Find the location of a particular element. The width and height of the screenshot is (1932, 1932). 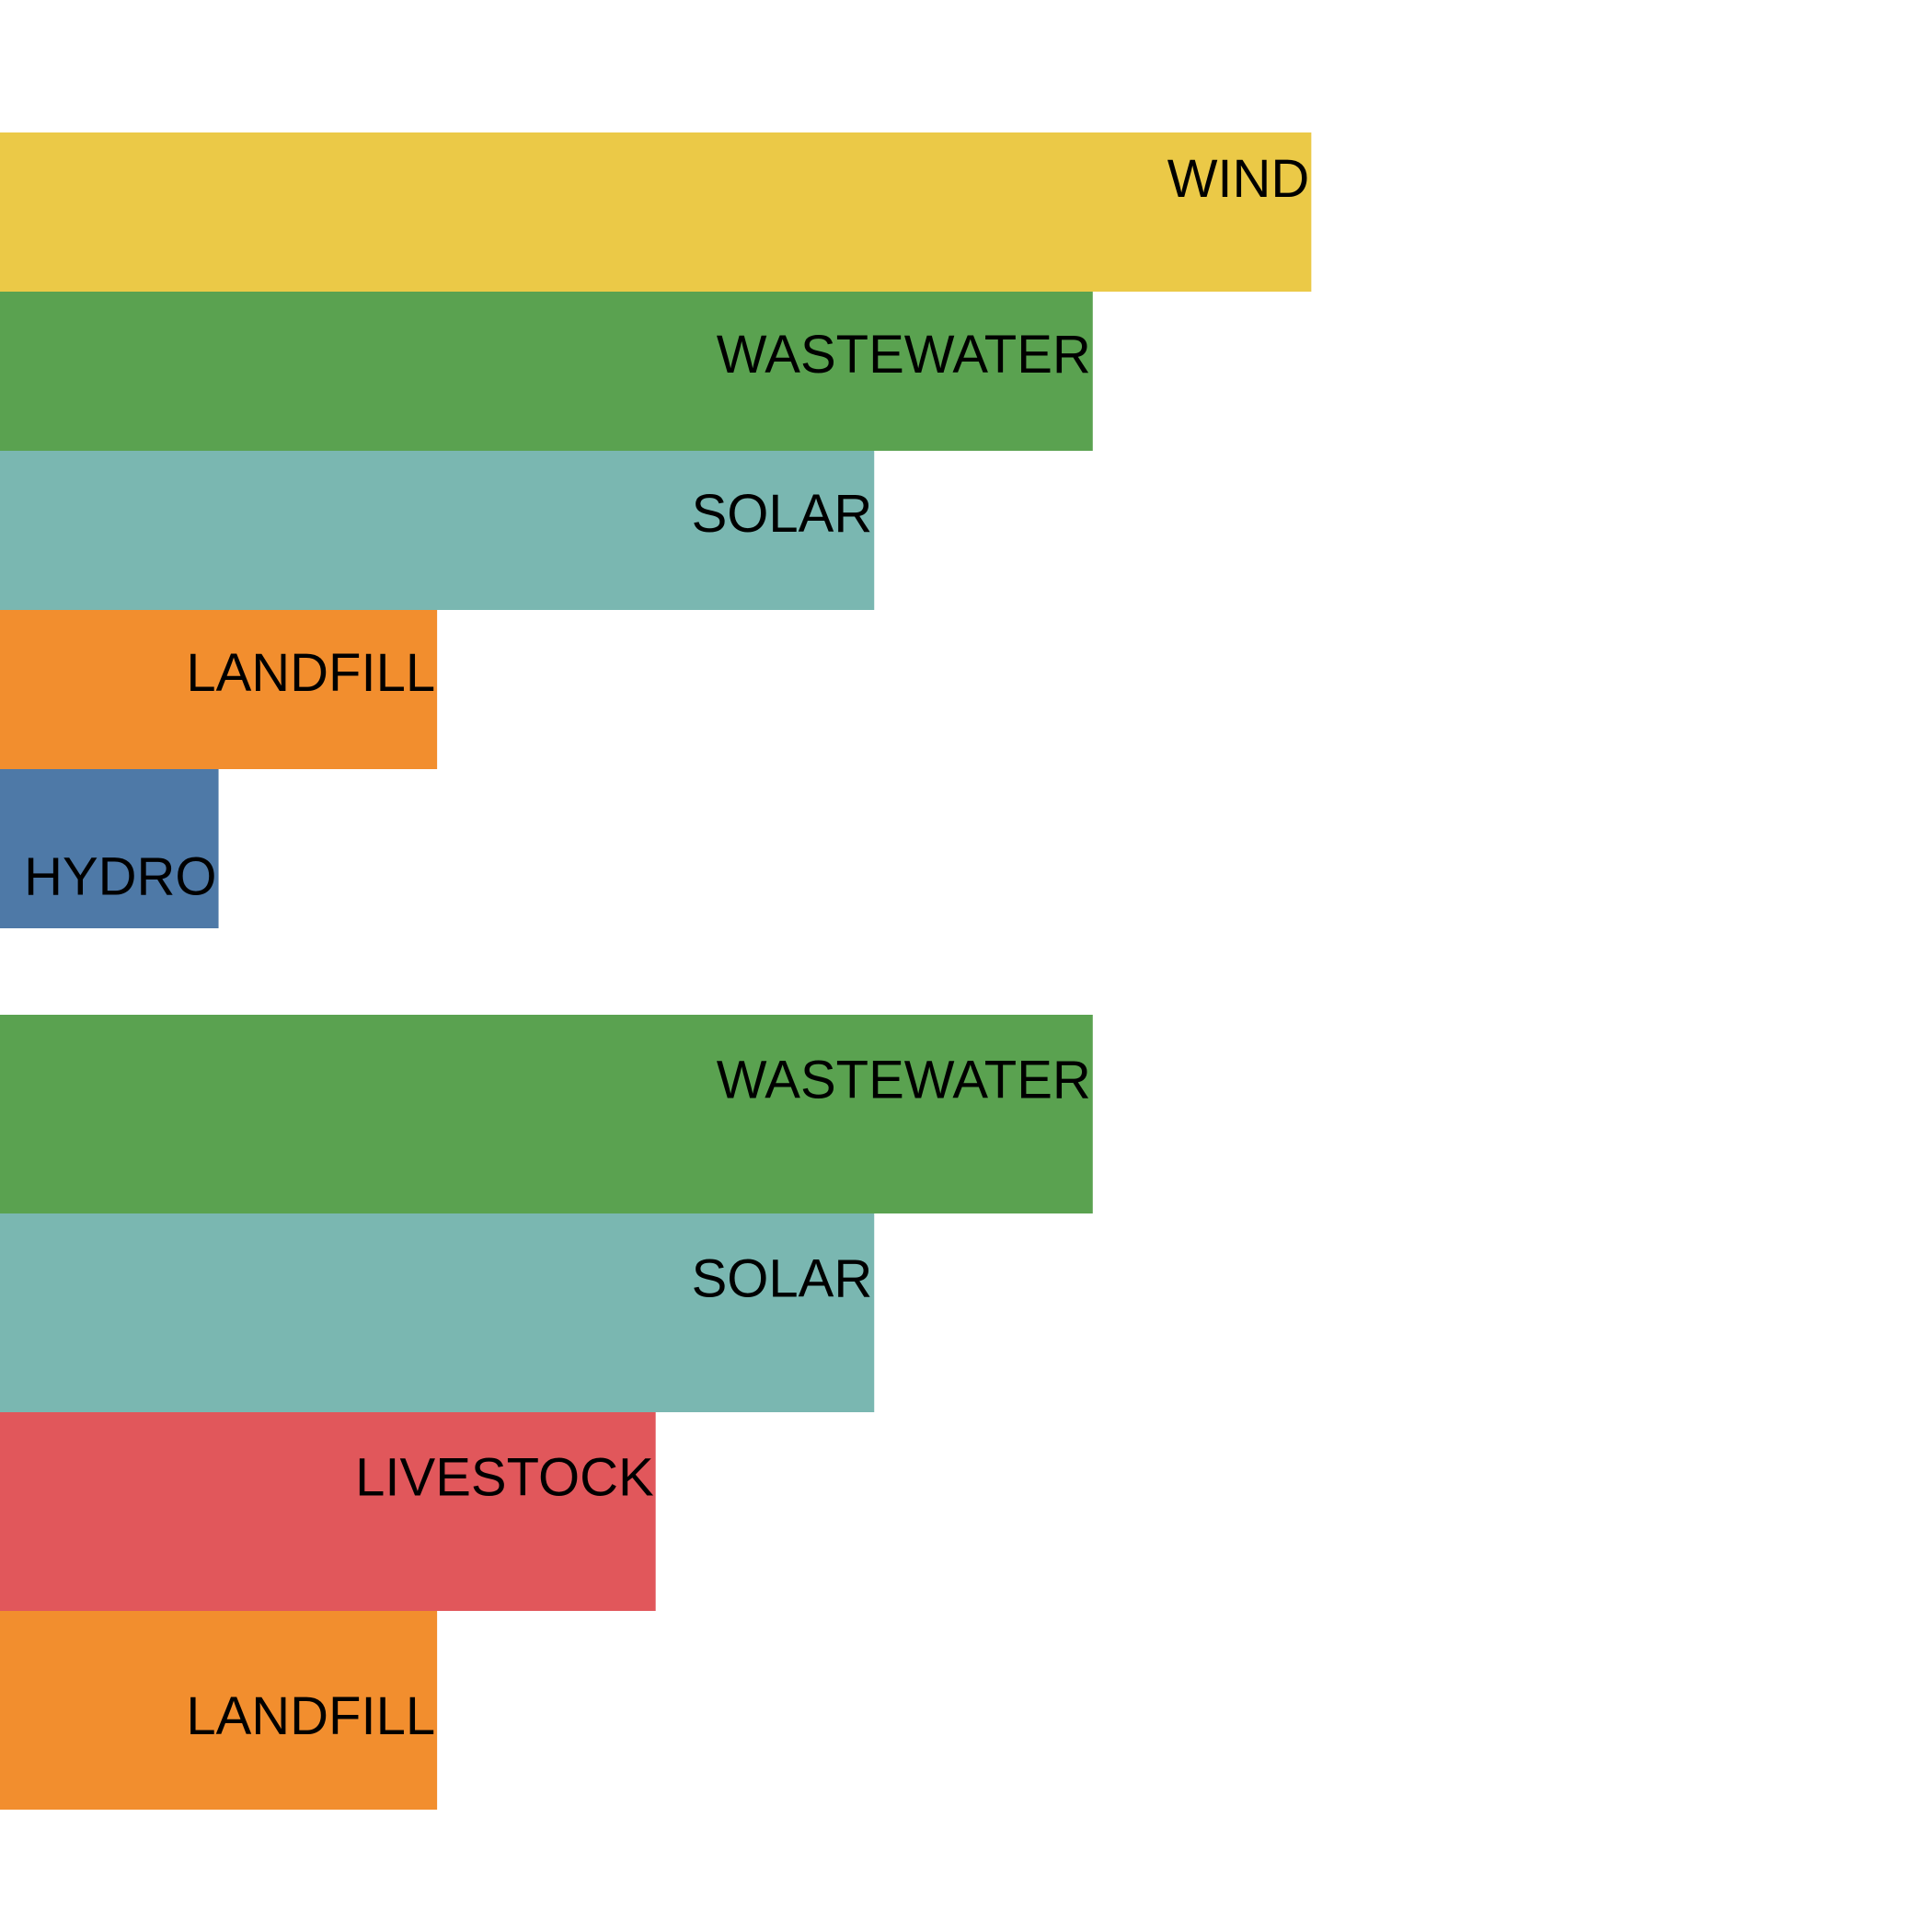

bar-hydro is located at coordinates (109, 848).